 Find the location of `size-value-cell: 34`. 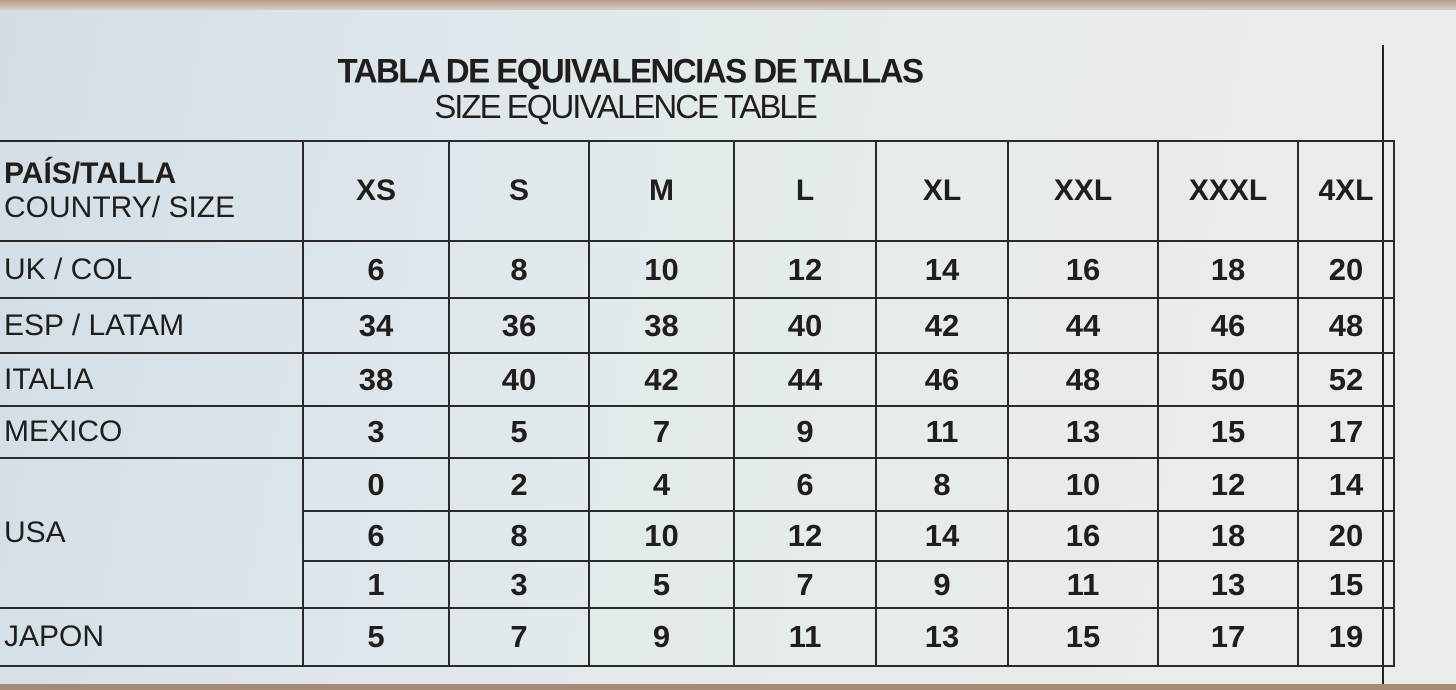

size-value-cell: 34 is located at coordinates (376, 325).